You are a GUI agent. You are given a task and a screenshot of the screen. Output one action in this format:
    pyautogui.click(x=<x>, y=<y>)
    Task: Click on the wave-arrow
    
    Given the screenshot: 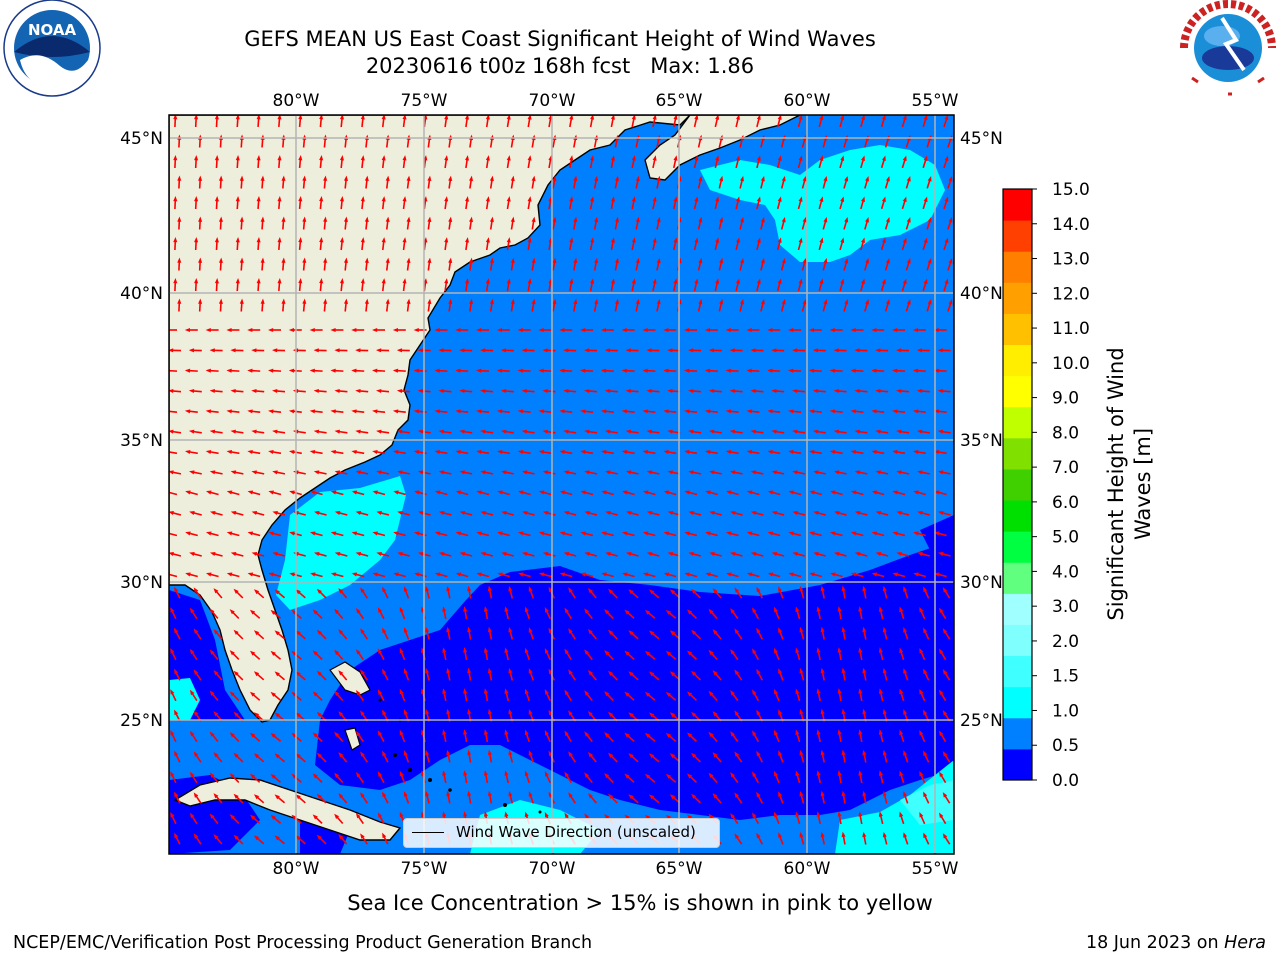 What is the action you would take?
    pyautogui.click(x=173, y=534)
    